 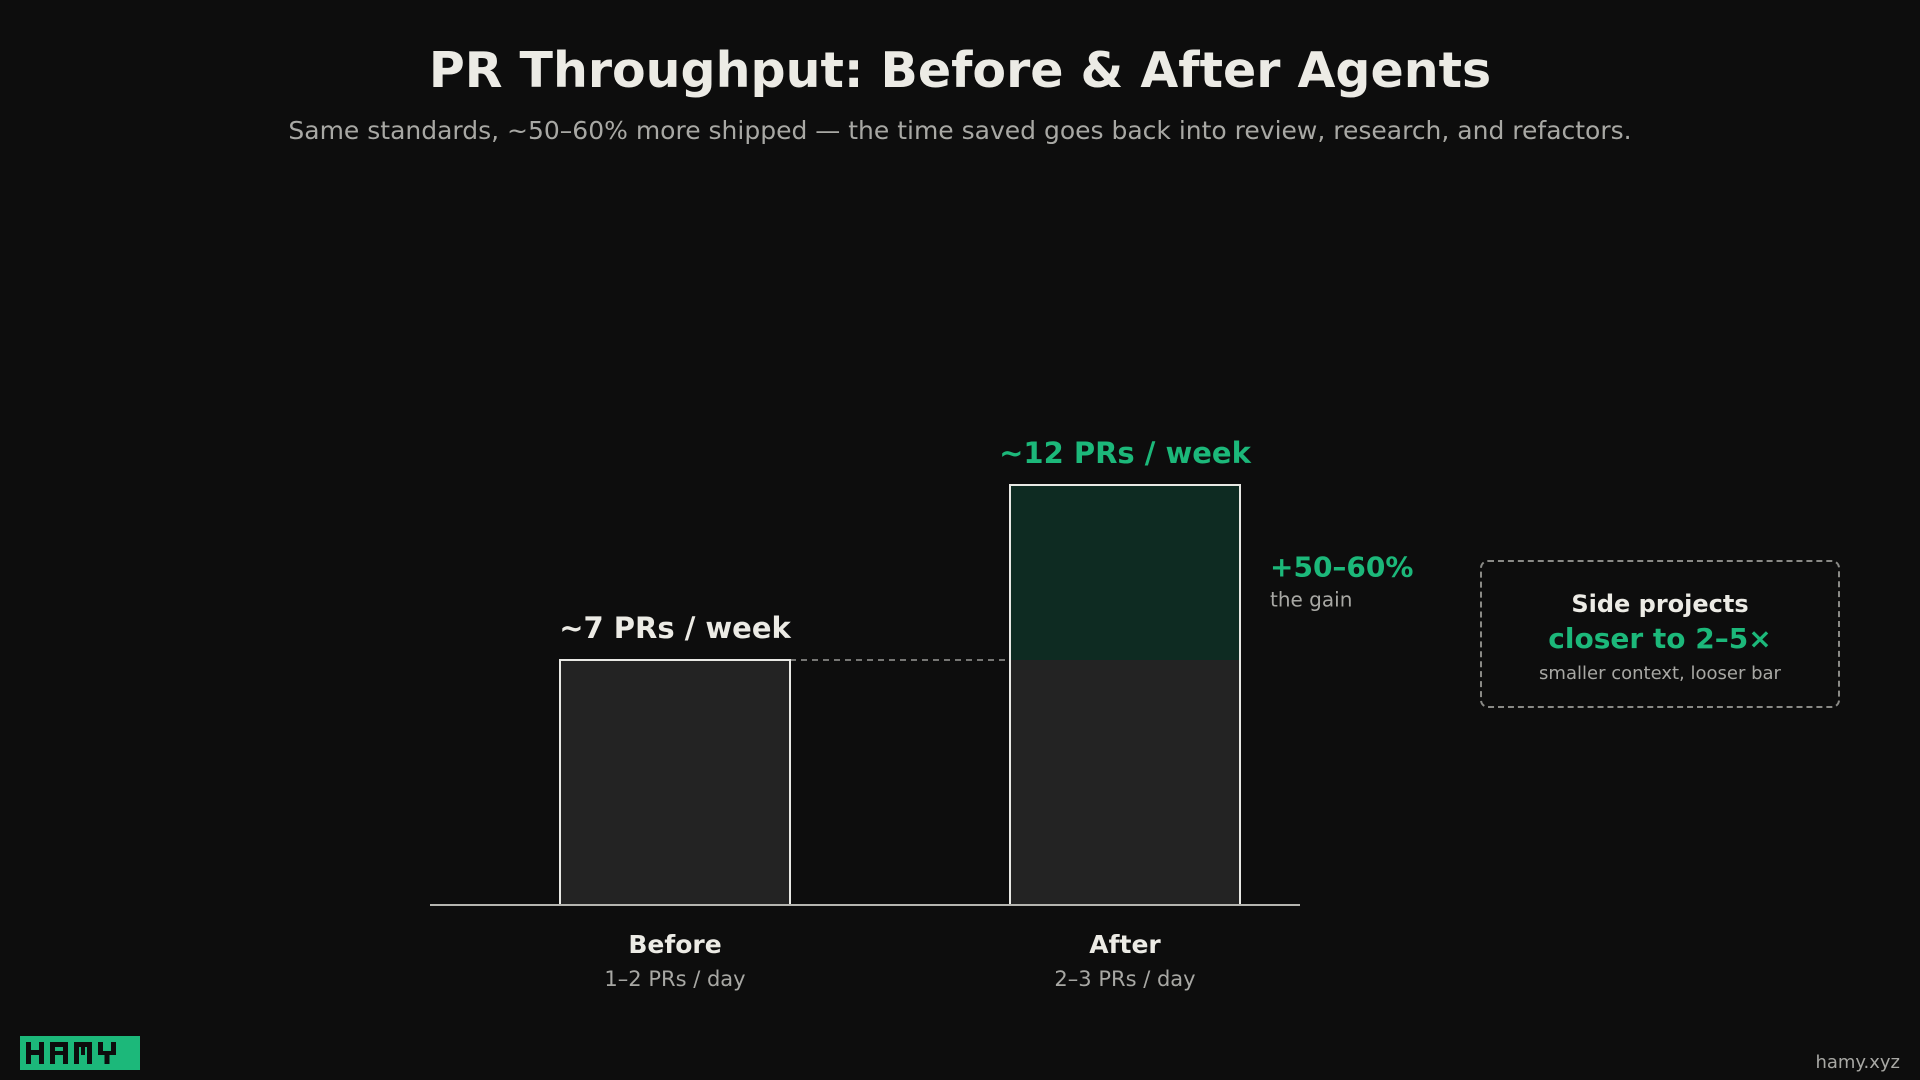 I want to click on site-url: hamy.xyz, so click(x=1857, y=1062).